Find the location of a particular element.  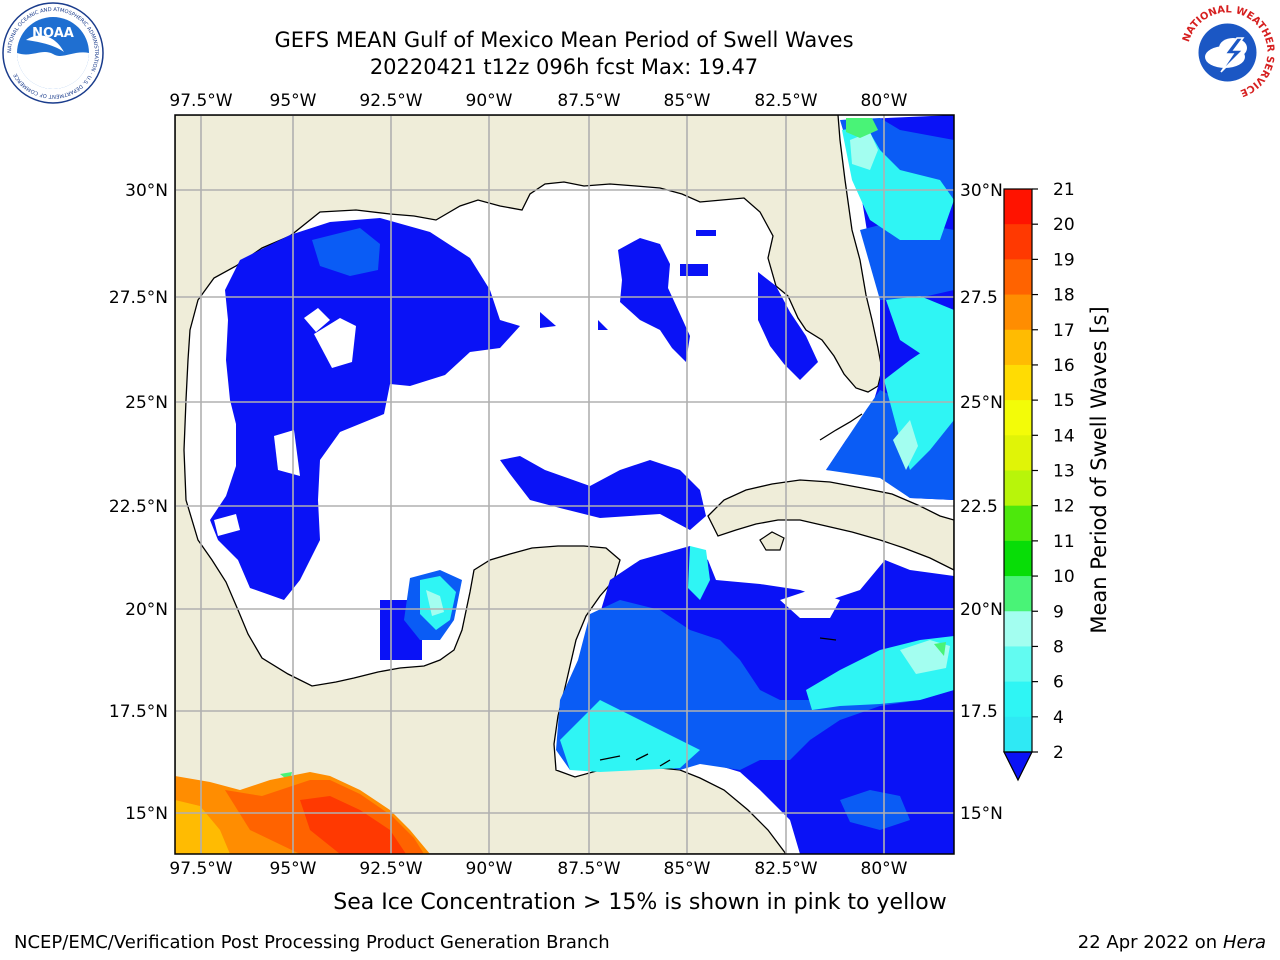

colorbar-tick-label: 17 is located at coordinates (1064, 331).